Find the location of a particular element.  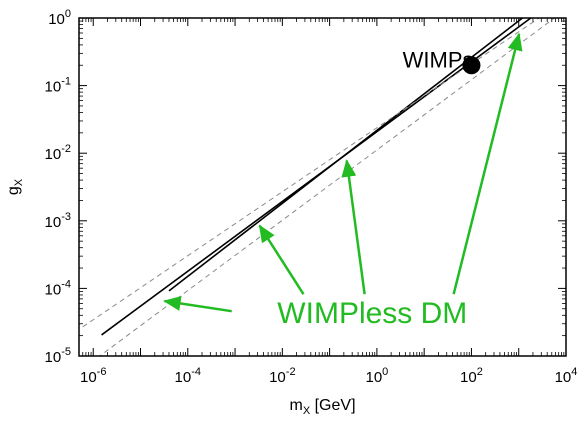

y-tick-label: 10⁻⁴ is located at coordinates (58, 288).